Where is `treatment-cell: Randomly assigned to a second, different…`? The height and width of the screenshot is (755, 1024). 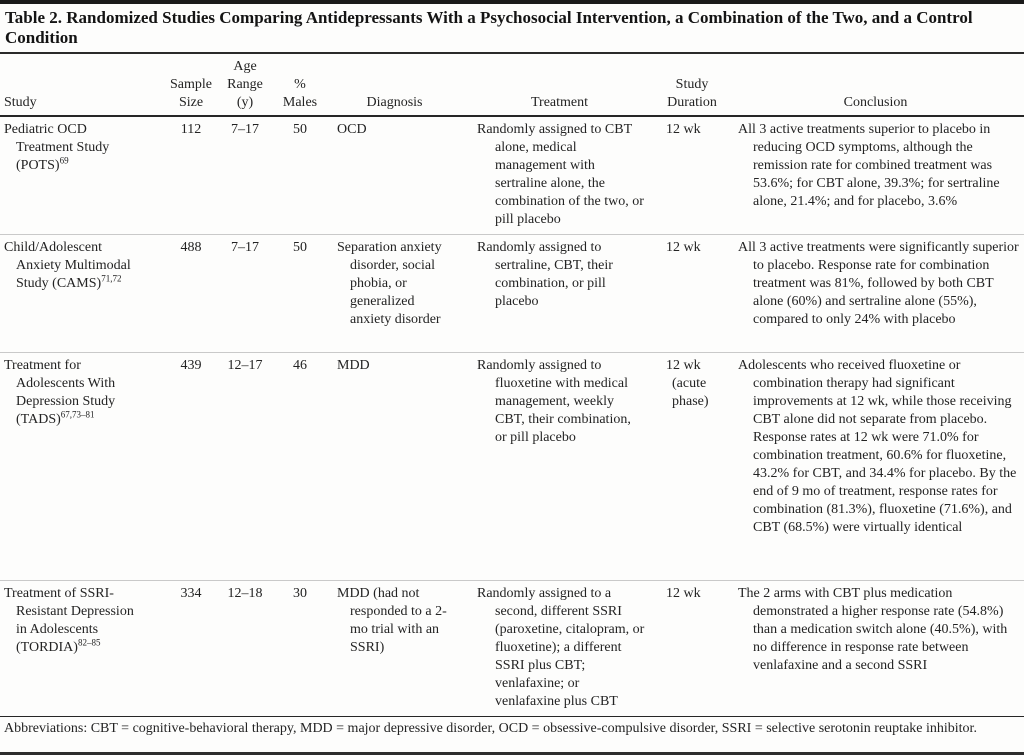
treatment-cell: Randomly assigned to a second, different… is located at coordinates (559, 648).